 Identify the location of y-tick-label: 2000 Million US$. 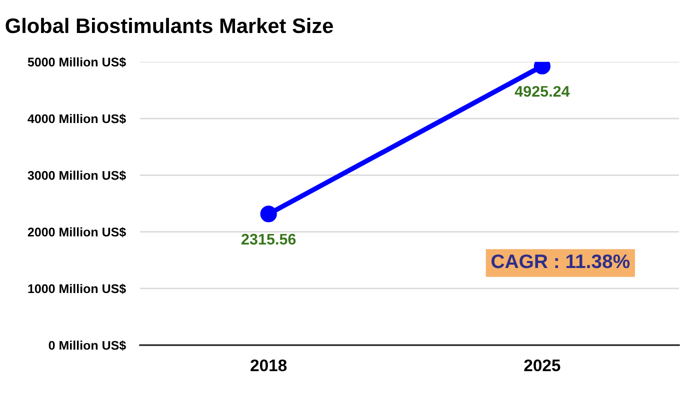
(77, 232).